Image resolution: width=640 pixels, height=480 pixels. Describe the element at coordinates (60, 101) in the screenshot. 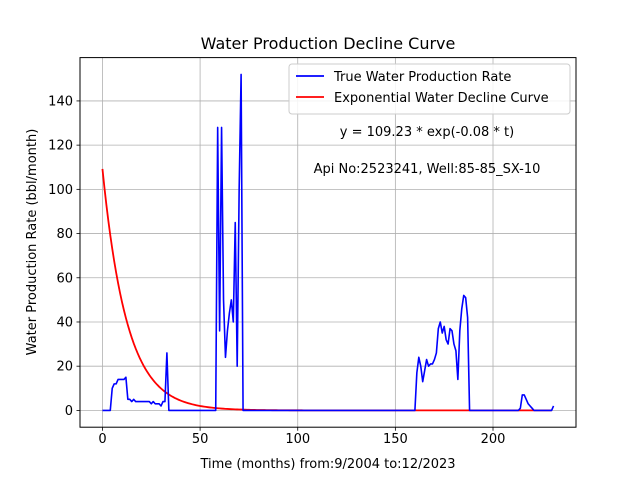

I see `y-tick-label: 140` at that location.